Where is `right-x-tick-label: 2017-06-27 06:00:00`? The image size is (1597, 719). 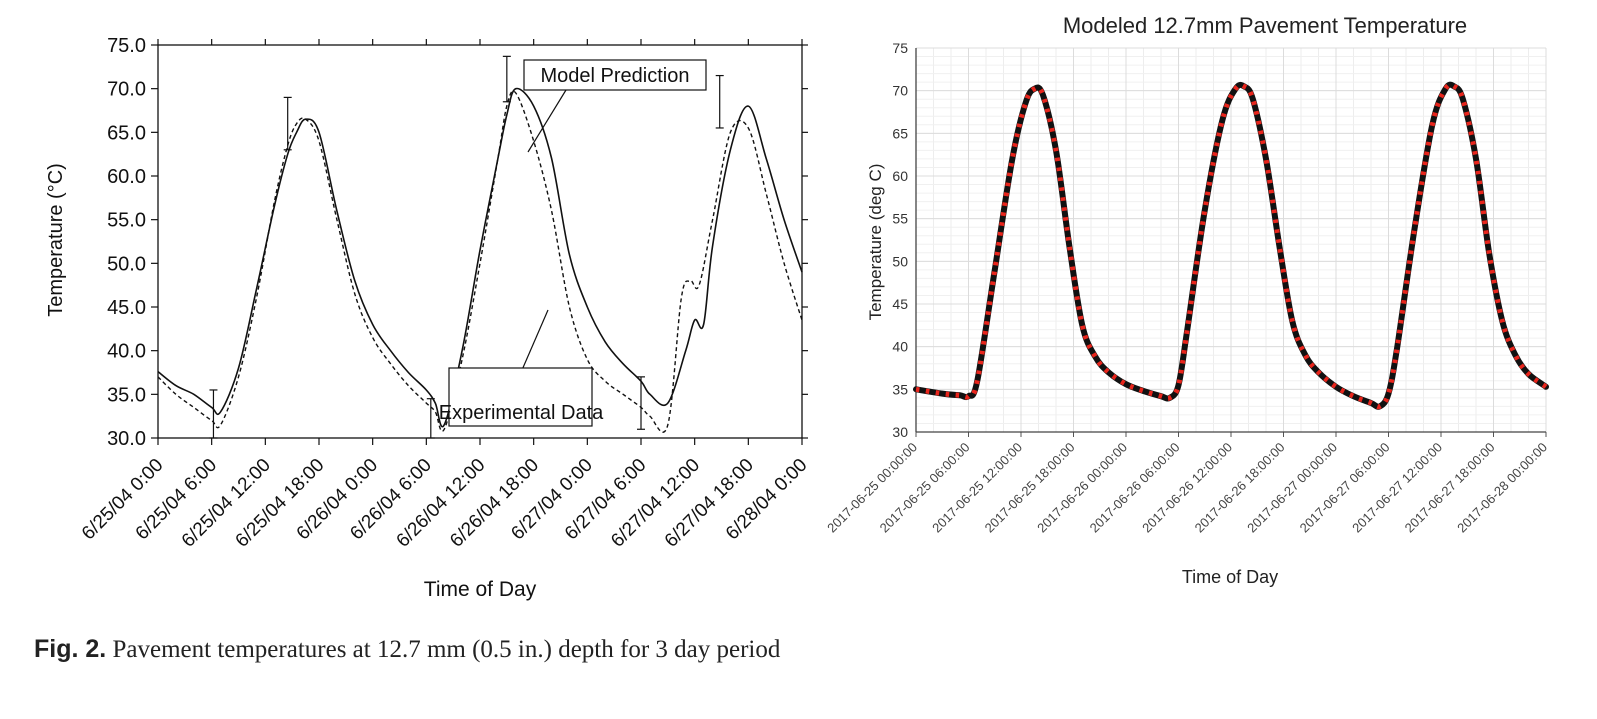 right-x-tick-label: 2017-06-27 06:00:00 is located at coordinates (1345, 488).